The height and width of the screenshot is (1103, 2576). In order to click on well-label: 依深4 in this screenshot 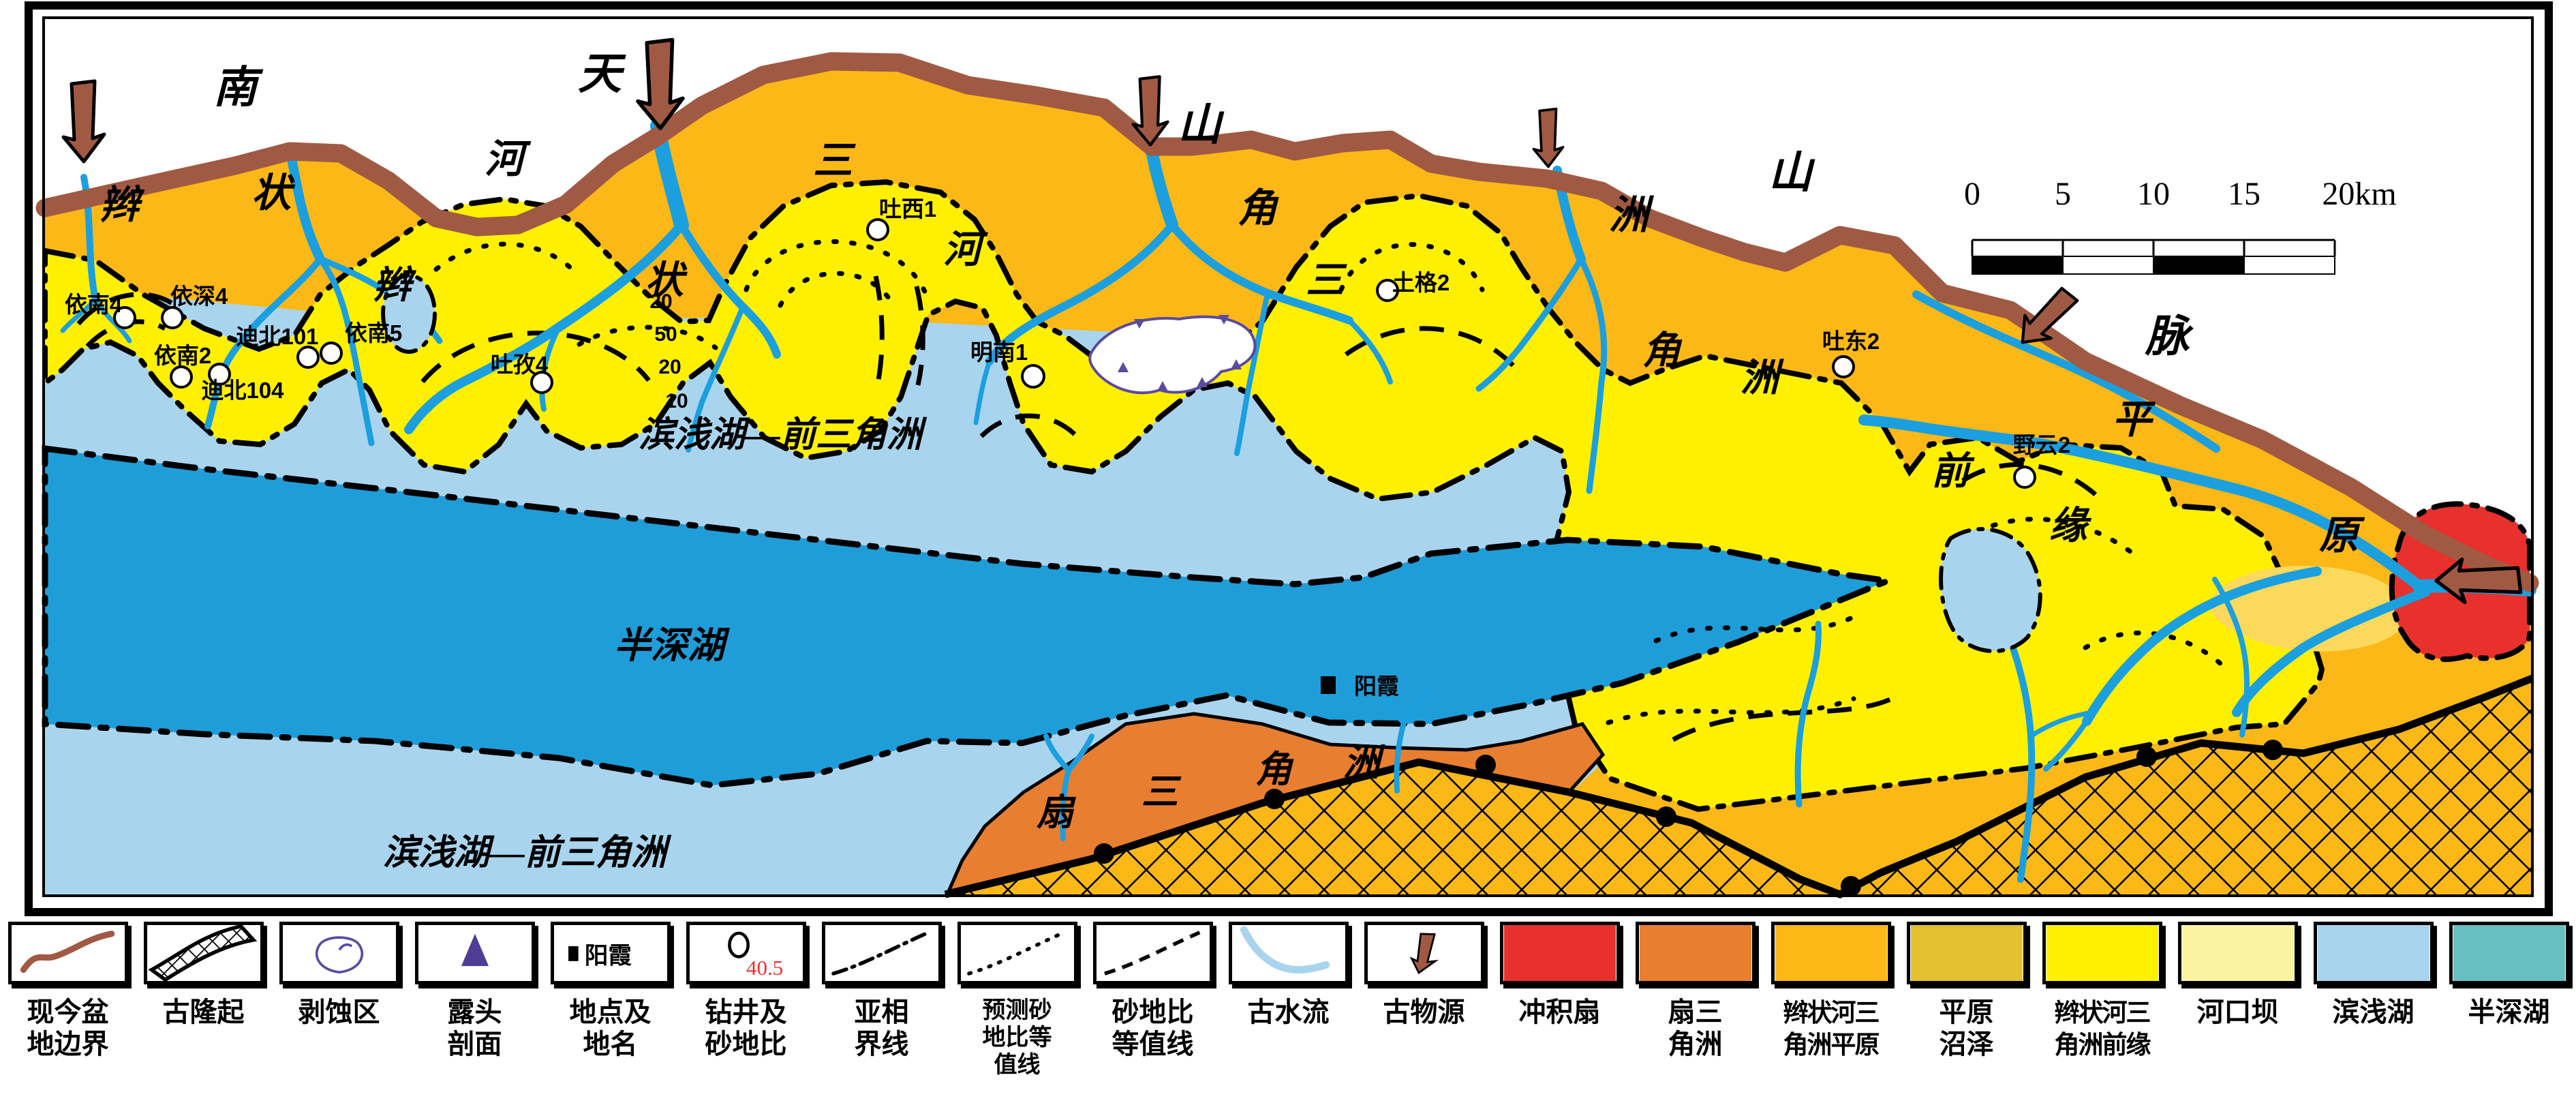, I will do `click(199, 296)`.